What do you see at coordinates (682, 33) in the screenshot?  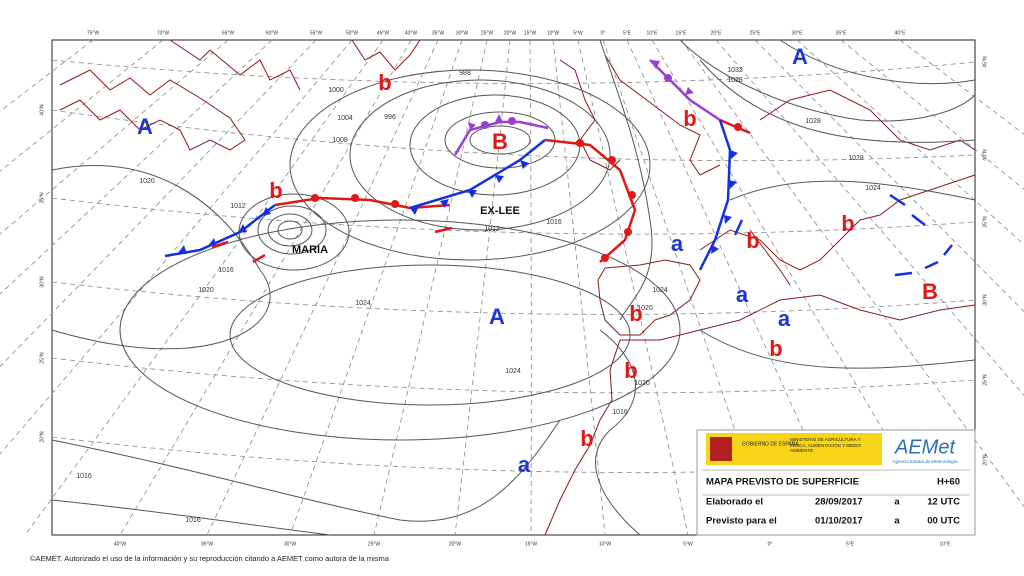 I see `lon-label: 15°E` at bounding box center [682, 33].